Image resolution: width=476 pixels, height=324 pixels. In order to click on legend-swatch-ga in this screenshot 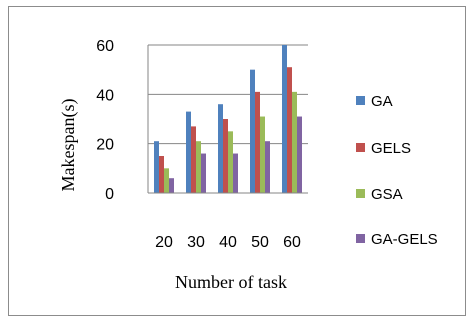, I will do `click(360, 100)`.